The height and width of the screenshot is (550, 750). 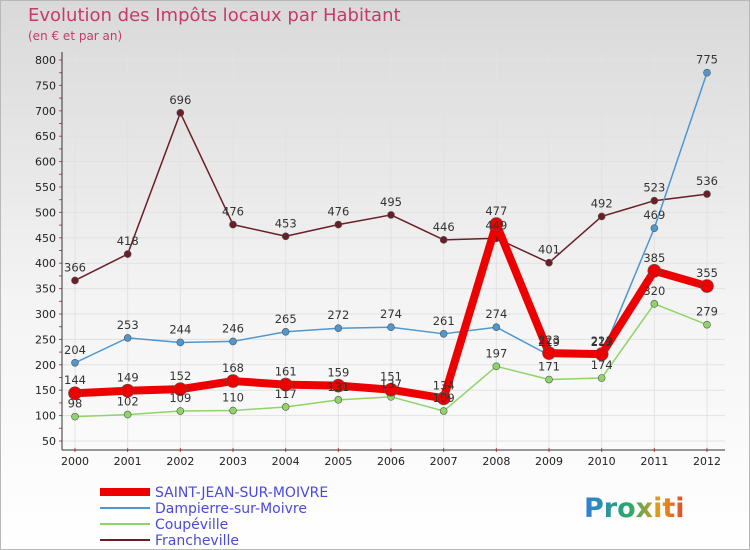 What do you see at coordinates (286, 223) in the screenshot?
I see `data-label-francheville: 453` at bounding box center [286, 223].